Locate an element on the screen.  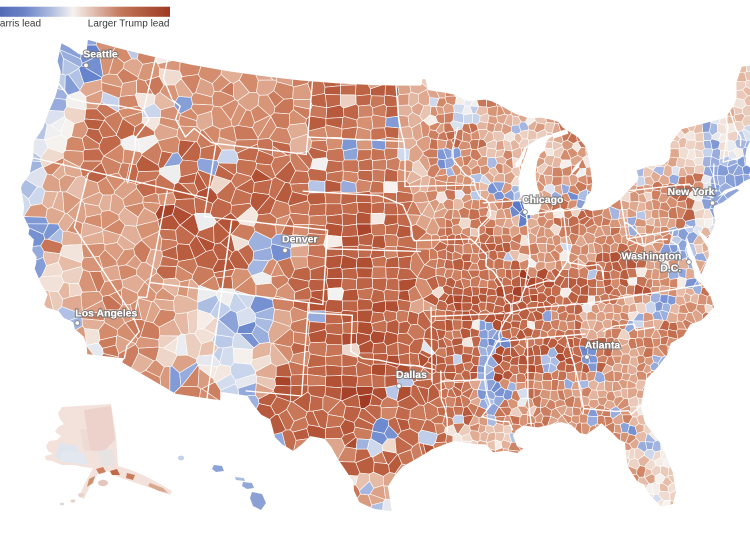
svg-text: D.C. is located at coordinates (670, 268).